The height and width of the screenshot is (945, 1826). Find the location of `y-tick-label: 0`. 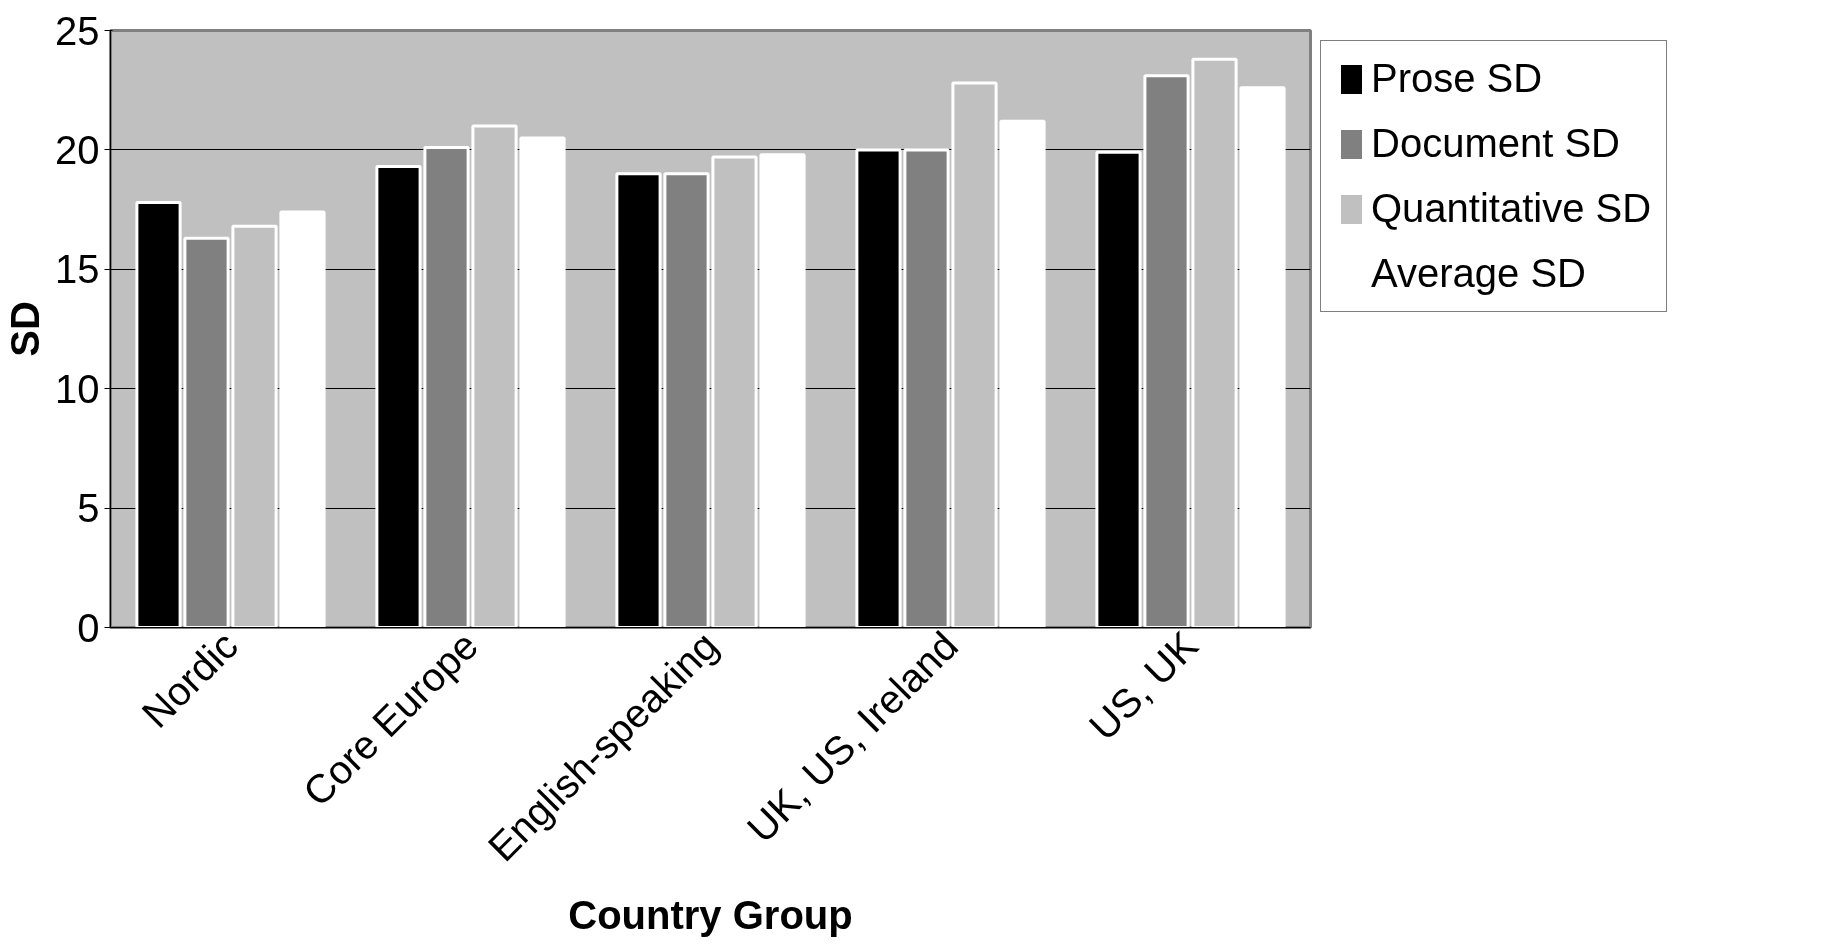

y-tick-label: 0 is located at coordinates (88, 627).